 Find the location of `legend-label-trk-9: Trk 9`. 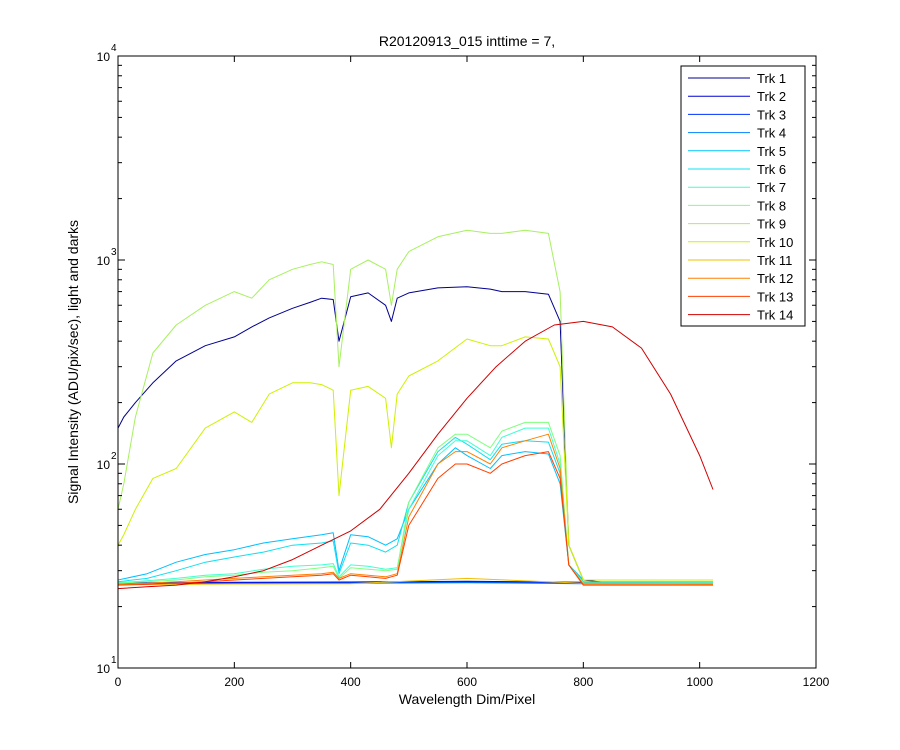

legend-label-trk-9: Trk 9 is located at coordinates (771, 224).